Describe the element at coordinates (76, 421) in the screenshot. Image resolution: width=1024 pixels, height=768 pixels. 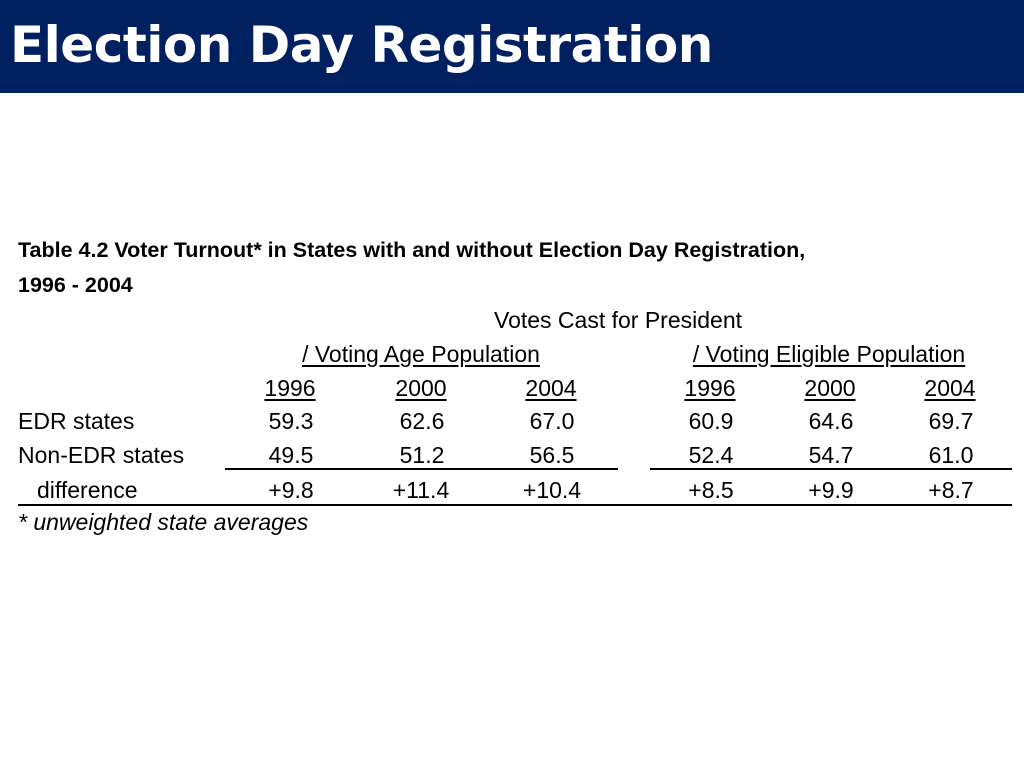
I see `row-label-edr-states: EDR states` at that location.